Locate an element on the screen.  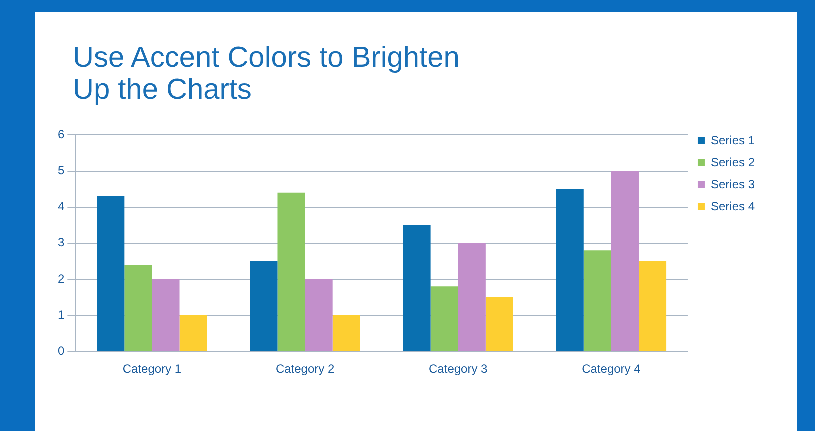
y-tick-label: 0 is located at coordinates (61, 351).